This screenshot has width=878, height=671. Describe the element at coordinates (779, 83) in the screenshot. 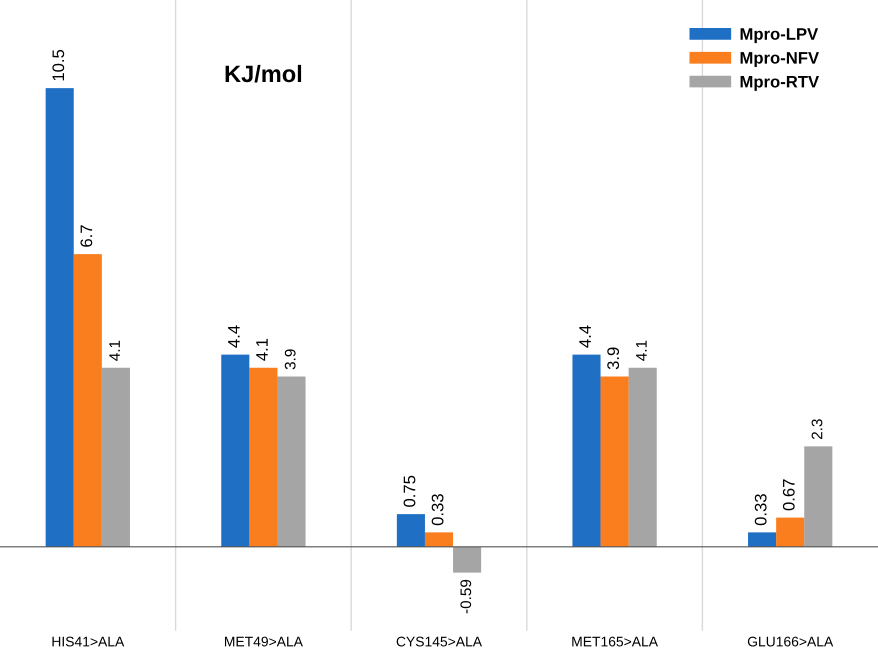

I see `legend-label: Mpro-RTV` at that location.